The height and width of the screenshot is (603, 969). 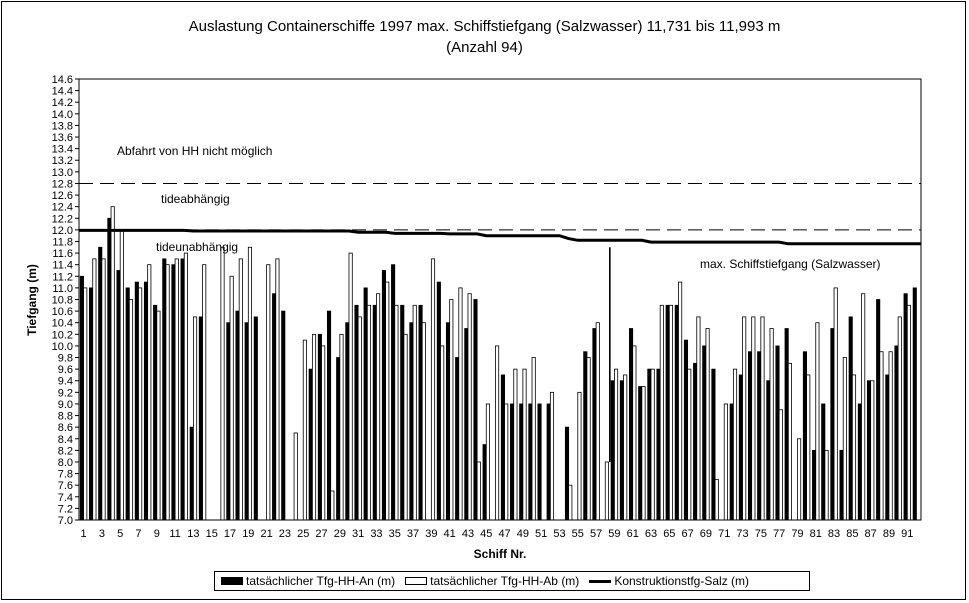 I want to click on x-tick-label: 9, so click(x=157, y=534).